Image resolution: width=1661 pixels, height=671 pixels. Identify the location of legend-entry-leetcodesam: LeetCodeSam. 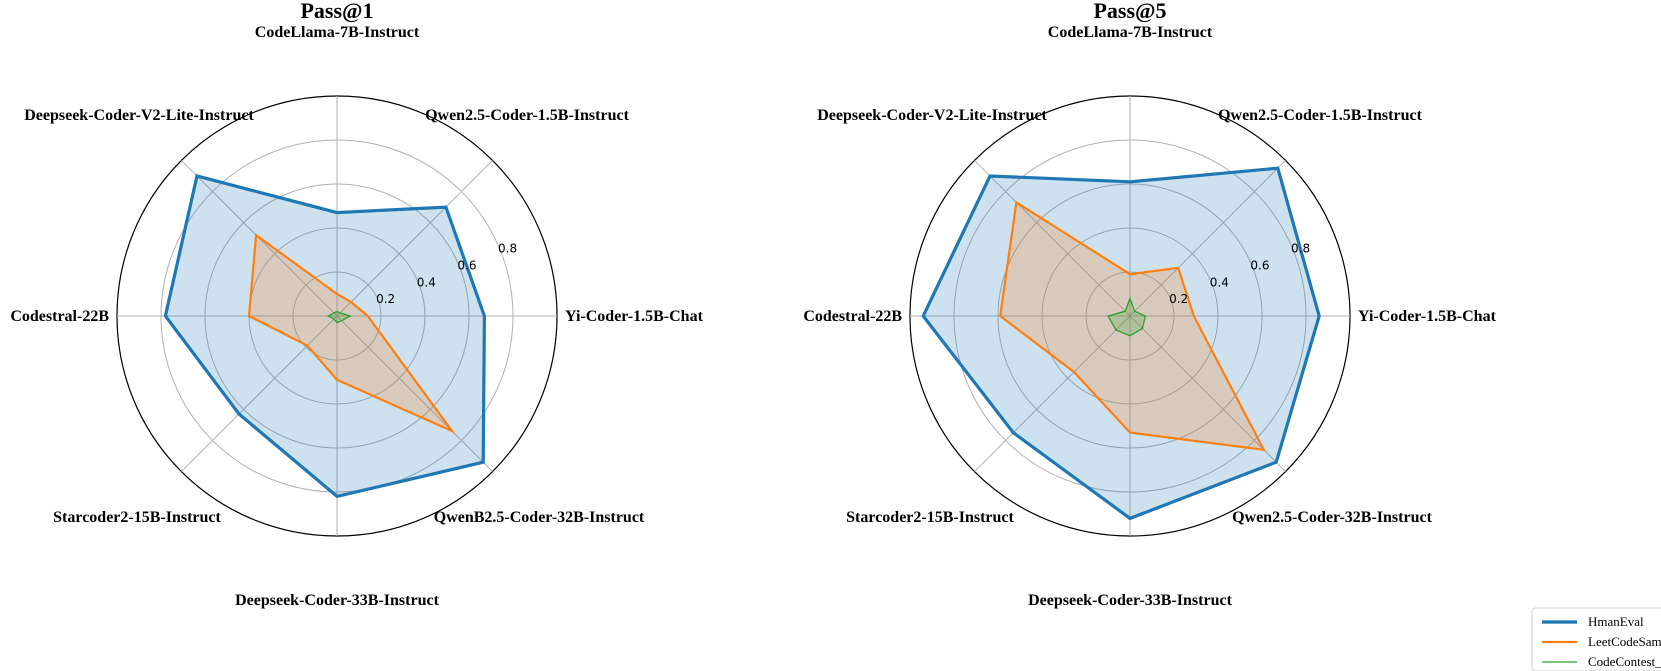
(1624, 641).